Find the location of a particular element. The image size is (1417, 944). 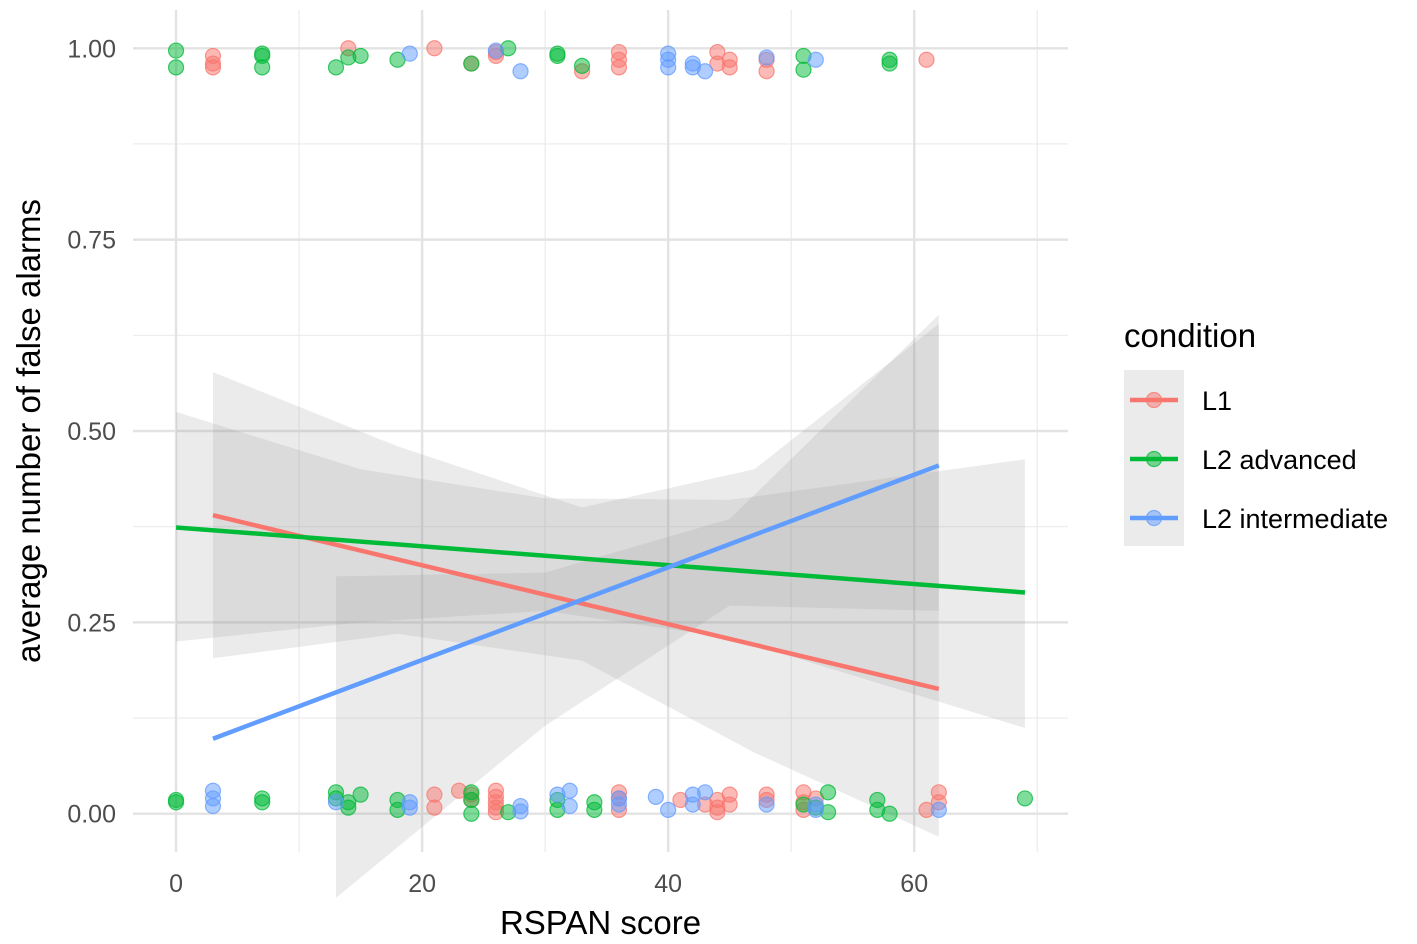

y-tick-label: 0.50 is located at coordinates (91, 432).